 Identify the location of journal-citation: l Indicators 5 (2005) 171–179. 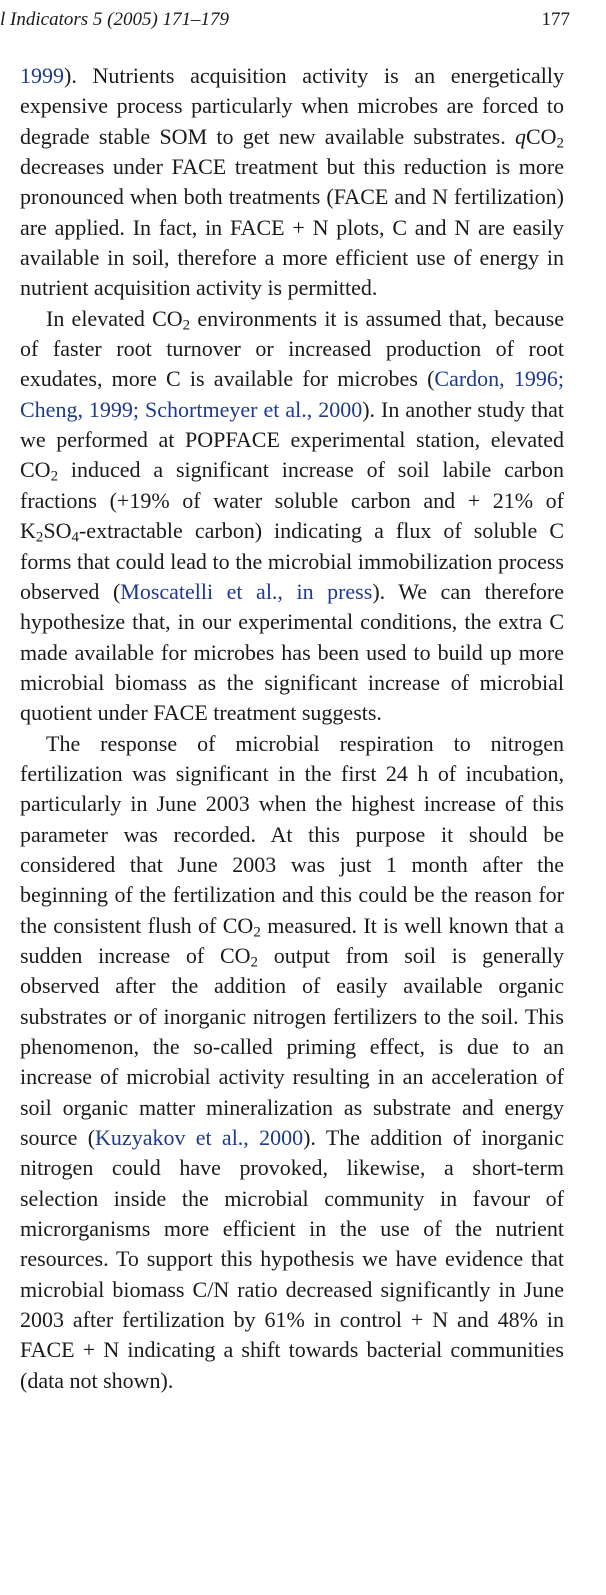
(115, 19).